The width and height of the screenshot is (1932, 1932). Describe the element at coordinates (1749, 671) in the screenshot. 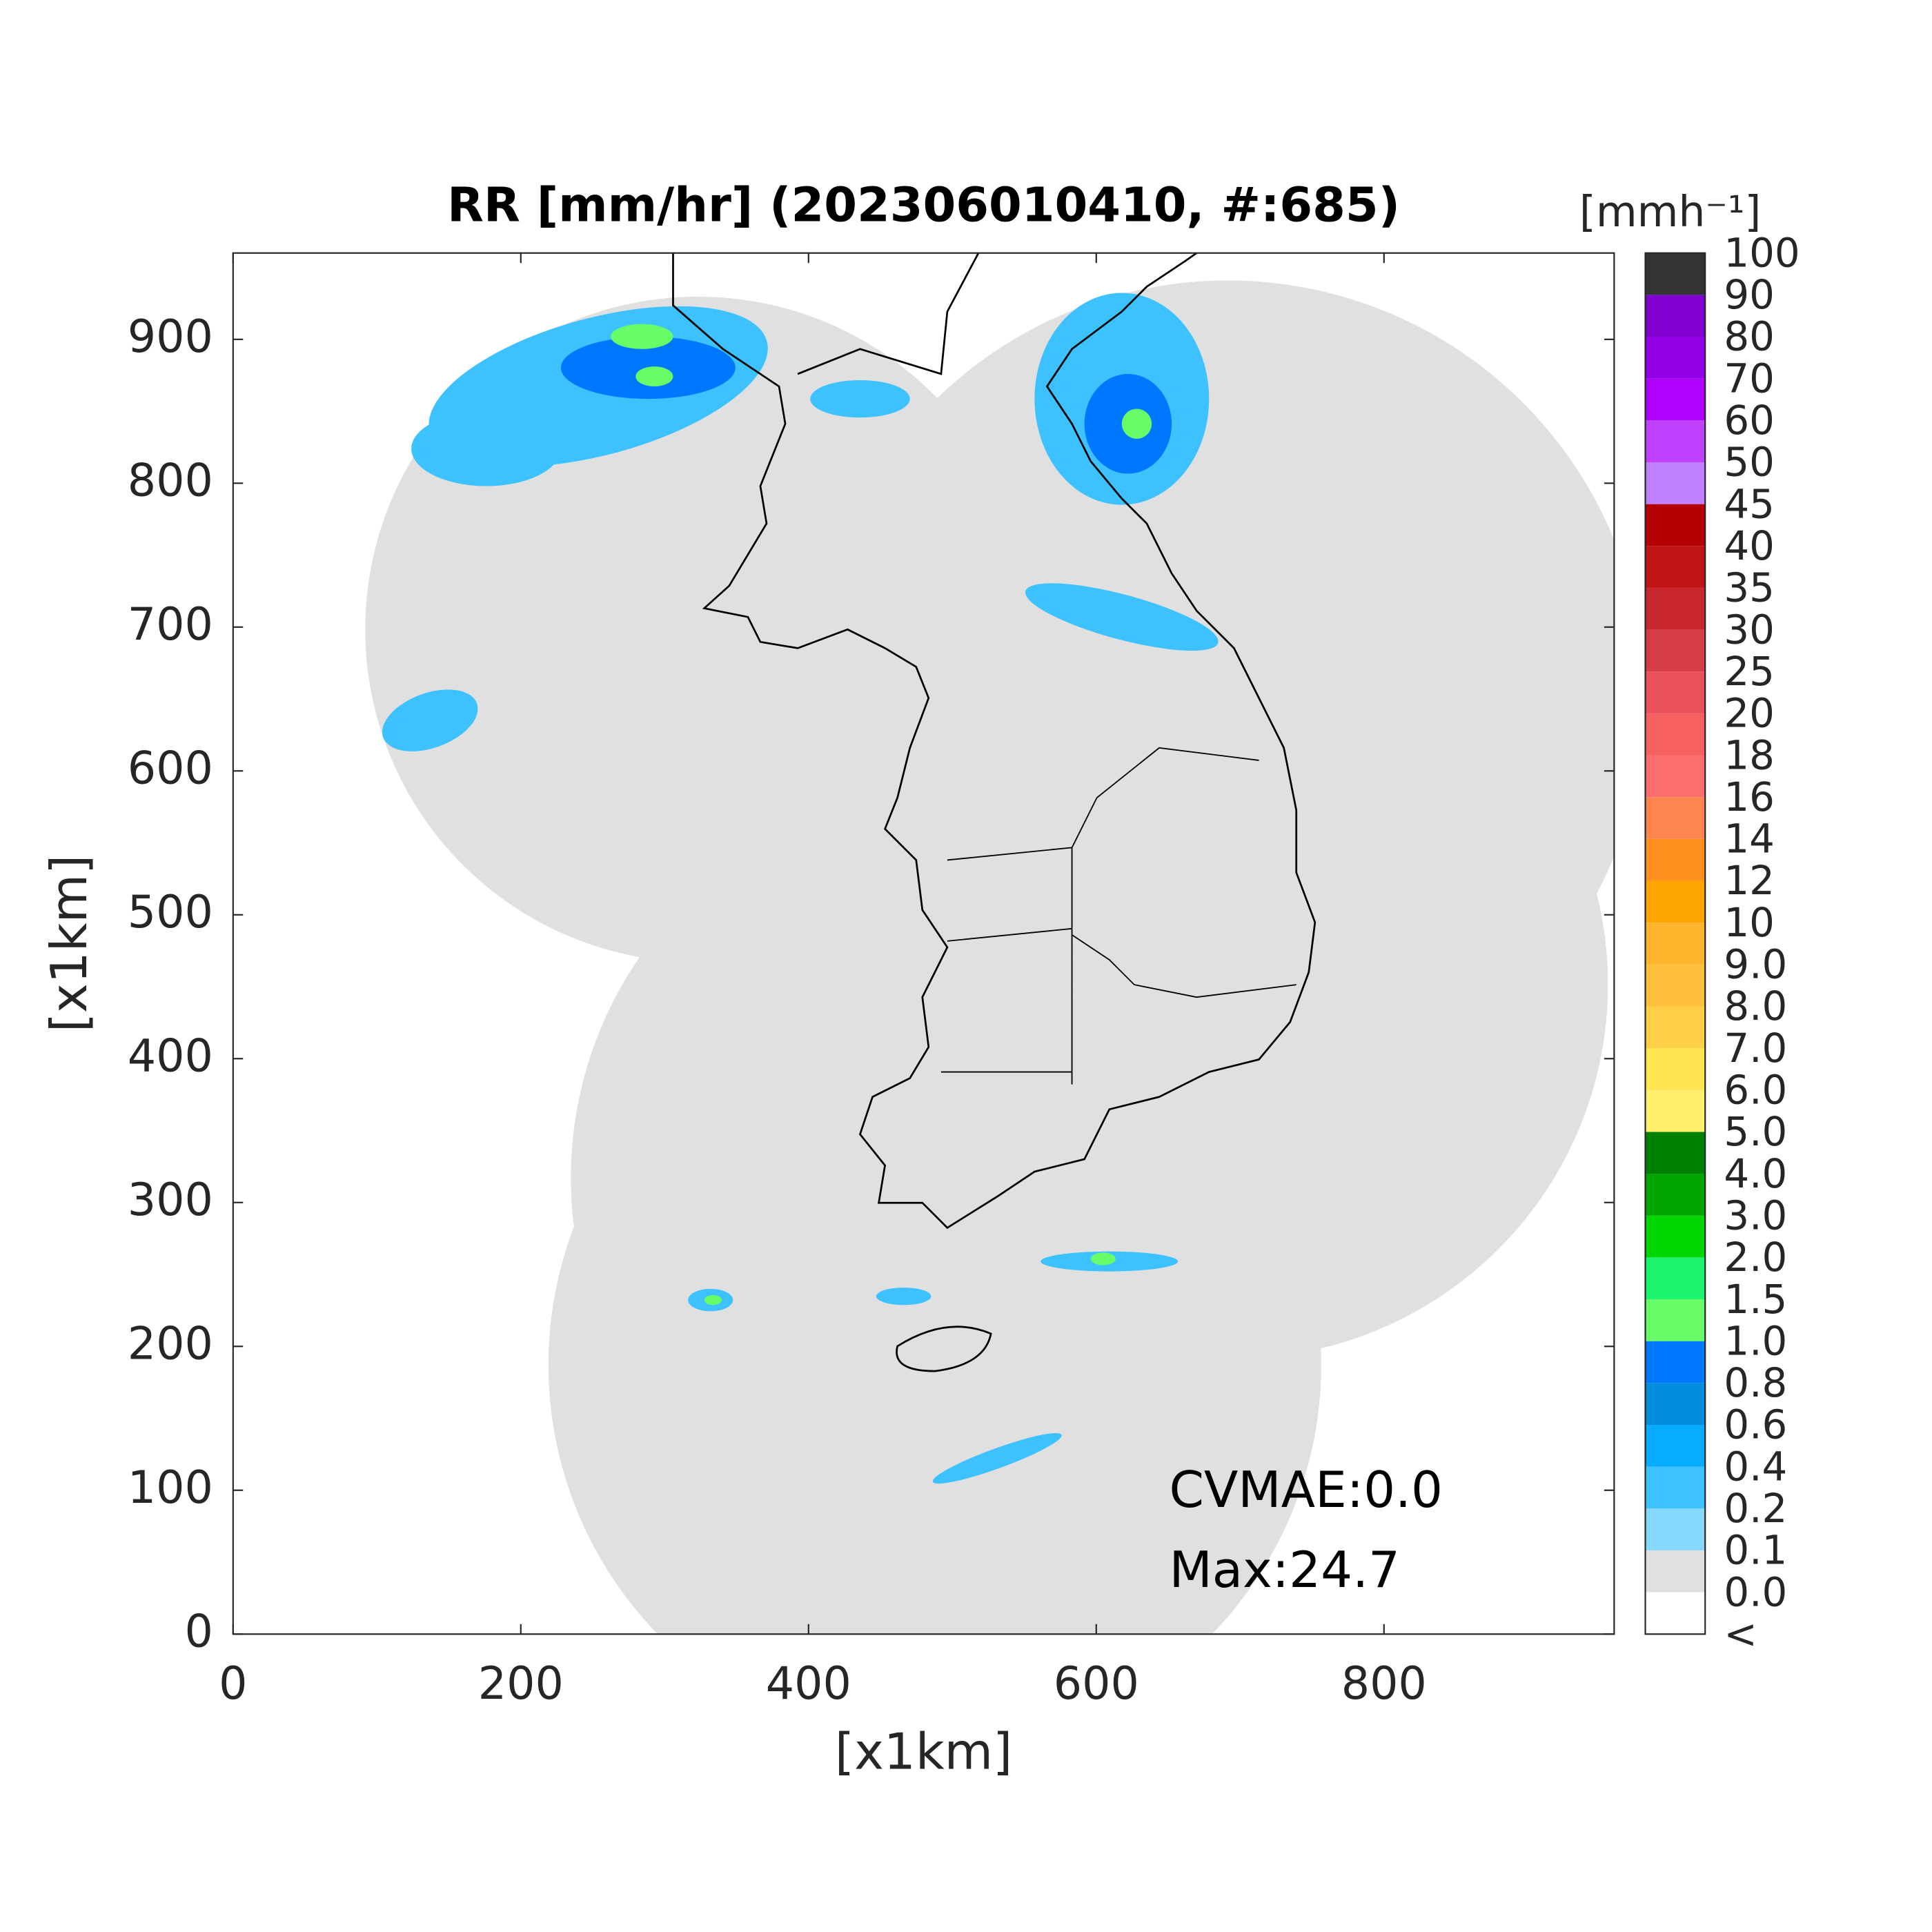

I see `colorbar-tick-label: 25` at that location.